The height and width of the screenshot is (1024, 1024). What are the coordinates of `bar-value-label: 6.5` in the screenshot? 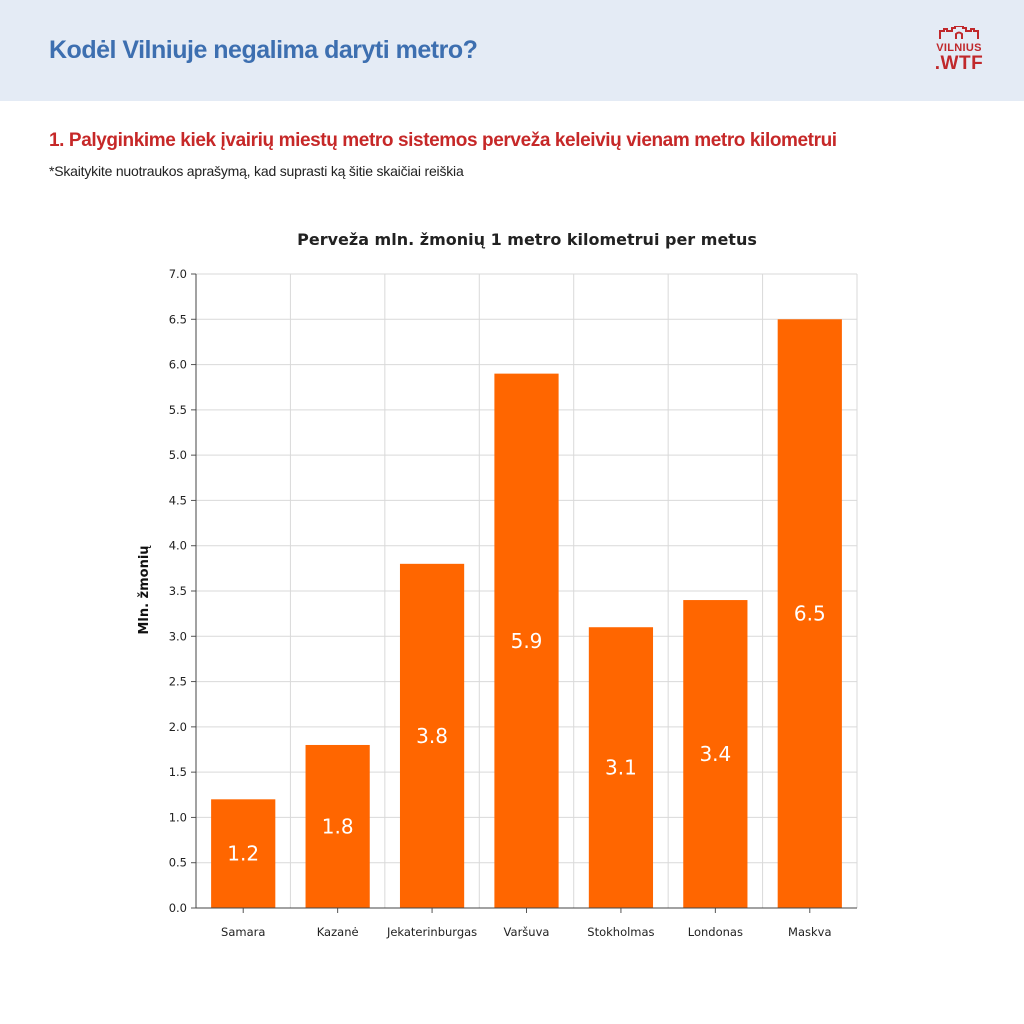 It's located at (810, 614).